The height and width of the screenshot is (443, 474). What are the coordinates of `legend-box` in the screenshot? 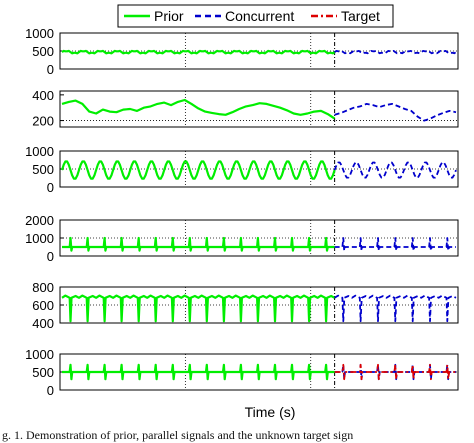 It's located at (255, 16).